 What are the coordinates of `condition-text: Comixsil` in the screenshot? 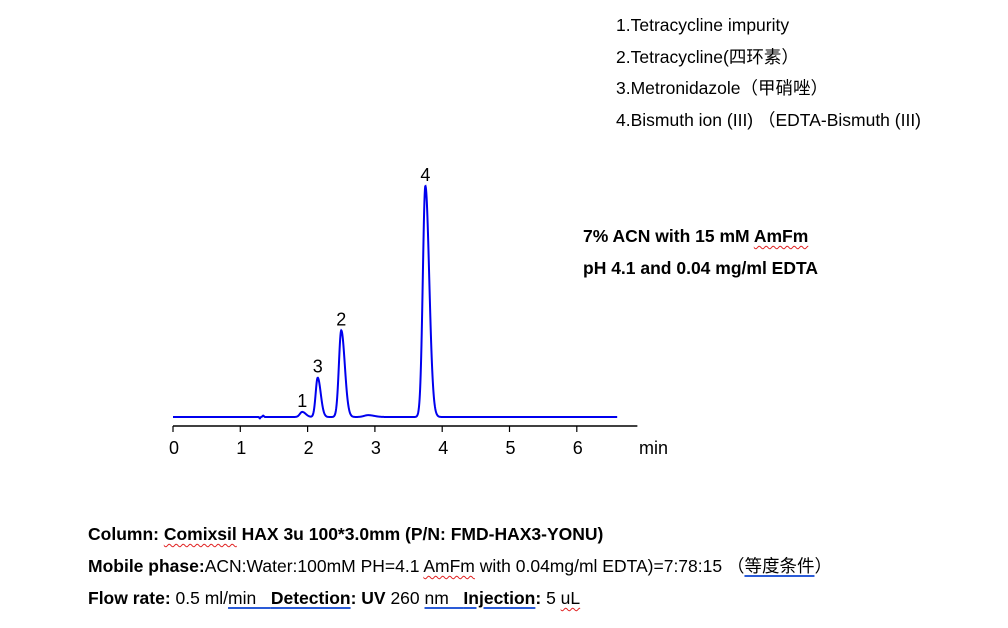 It's located at (200, 534).